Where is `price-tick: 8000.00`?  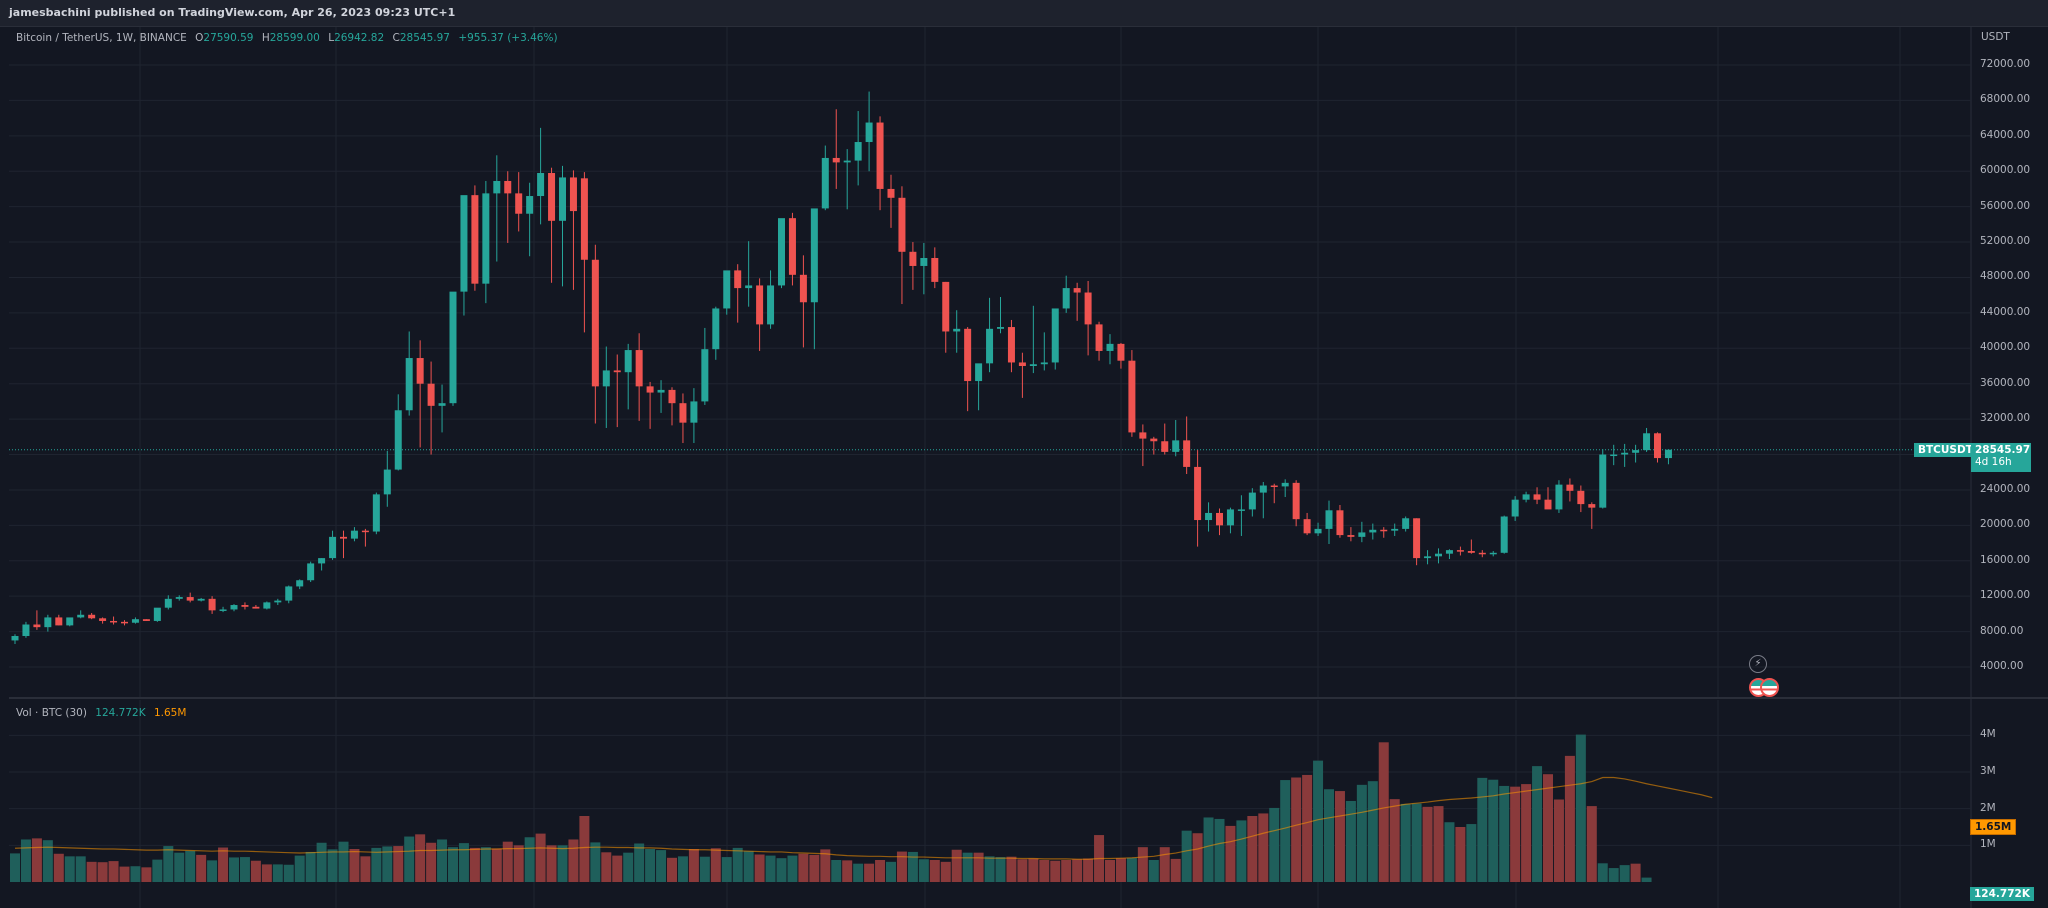
price-tick: 8000.00 is located at coordinates (2002, 630).